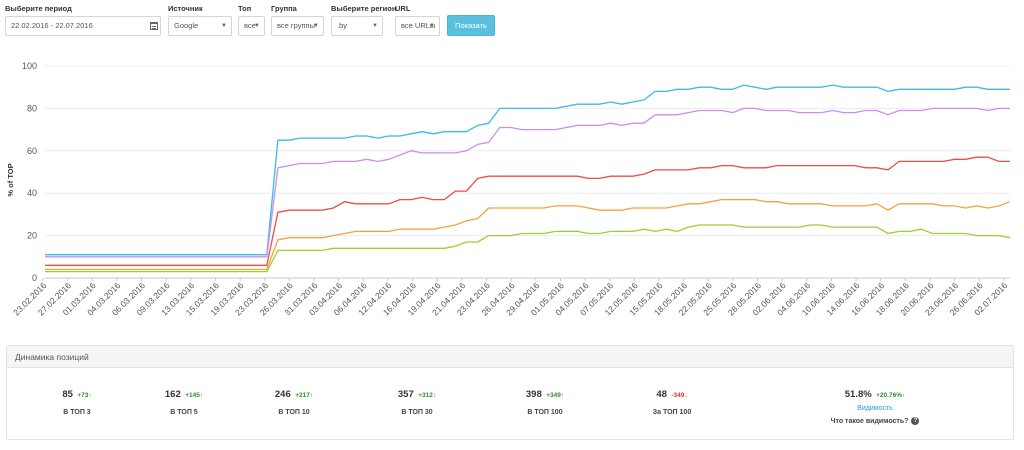 The height and width of the screenshot is (450, 1024). I want to click on source-value: Google, so click(186, 25).